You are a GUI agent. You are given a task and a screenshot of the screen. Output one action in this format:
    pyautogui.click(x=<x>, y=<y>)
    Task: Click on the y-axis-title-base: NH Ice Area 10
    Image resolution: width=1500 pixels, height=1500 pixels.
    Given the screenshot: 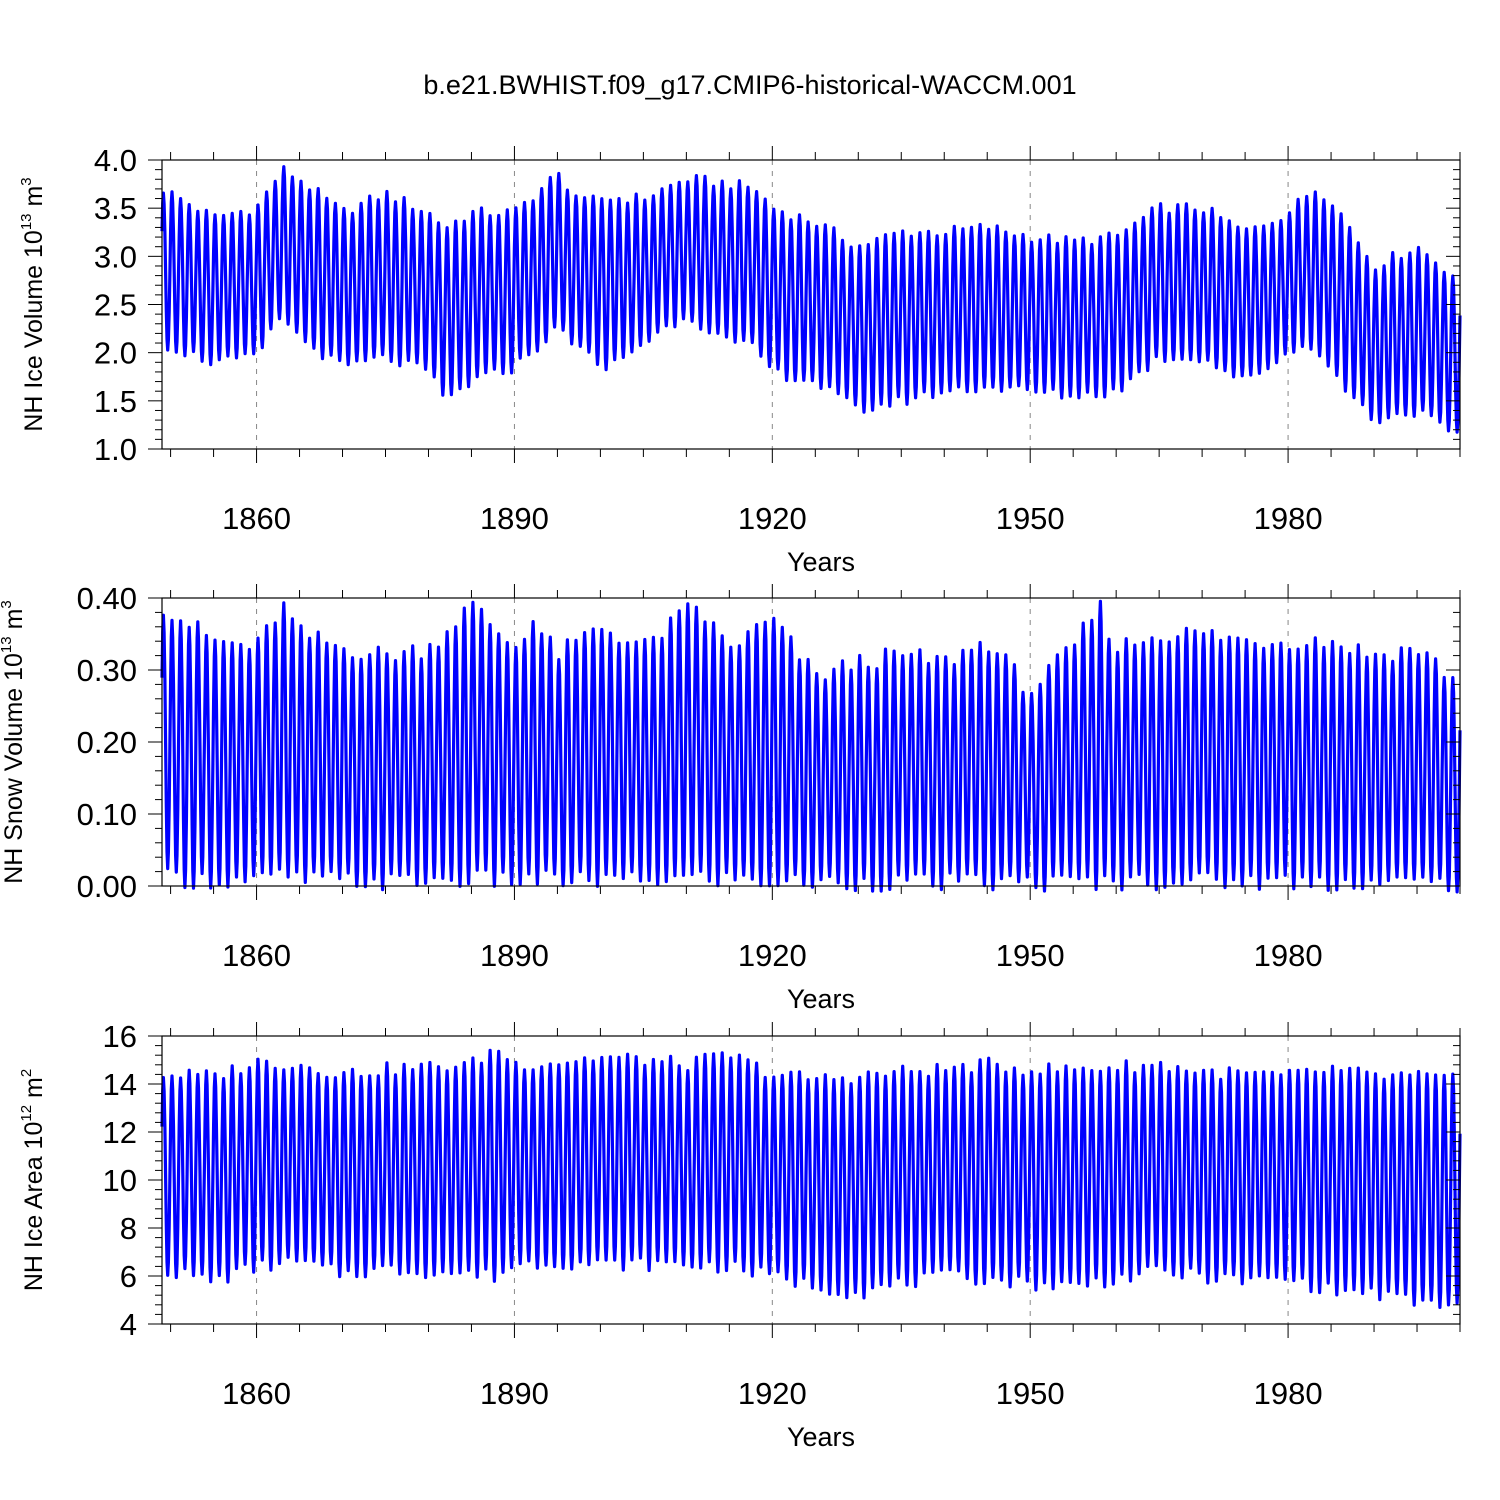 What is the action you would take?
    pyautogui.click(x=34, y=1207)
    